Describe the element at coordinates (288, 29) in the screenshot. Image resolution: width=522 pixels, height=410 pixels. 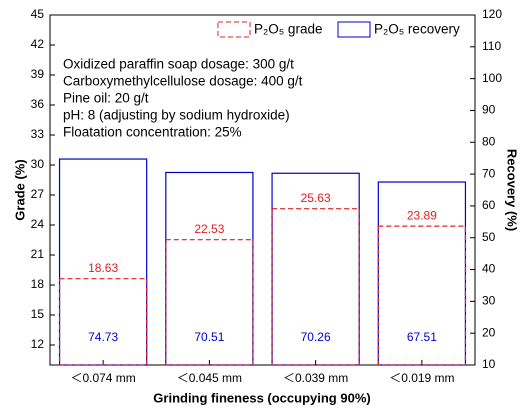
I see `legend-label: P₂O₅ grade` at that location.